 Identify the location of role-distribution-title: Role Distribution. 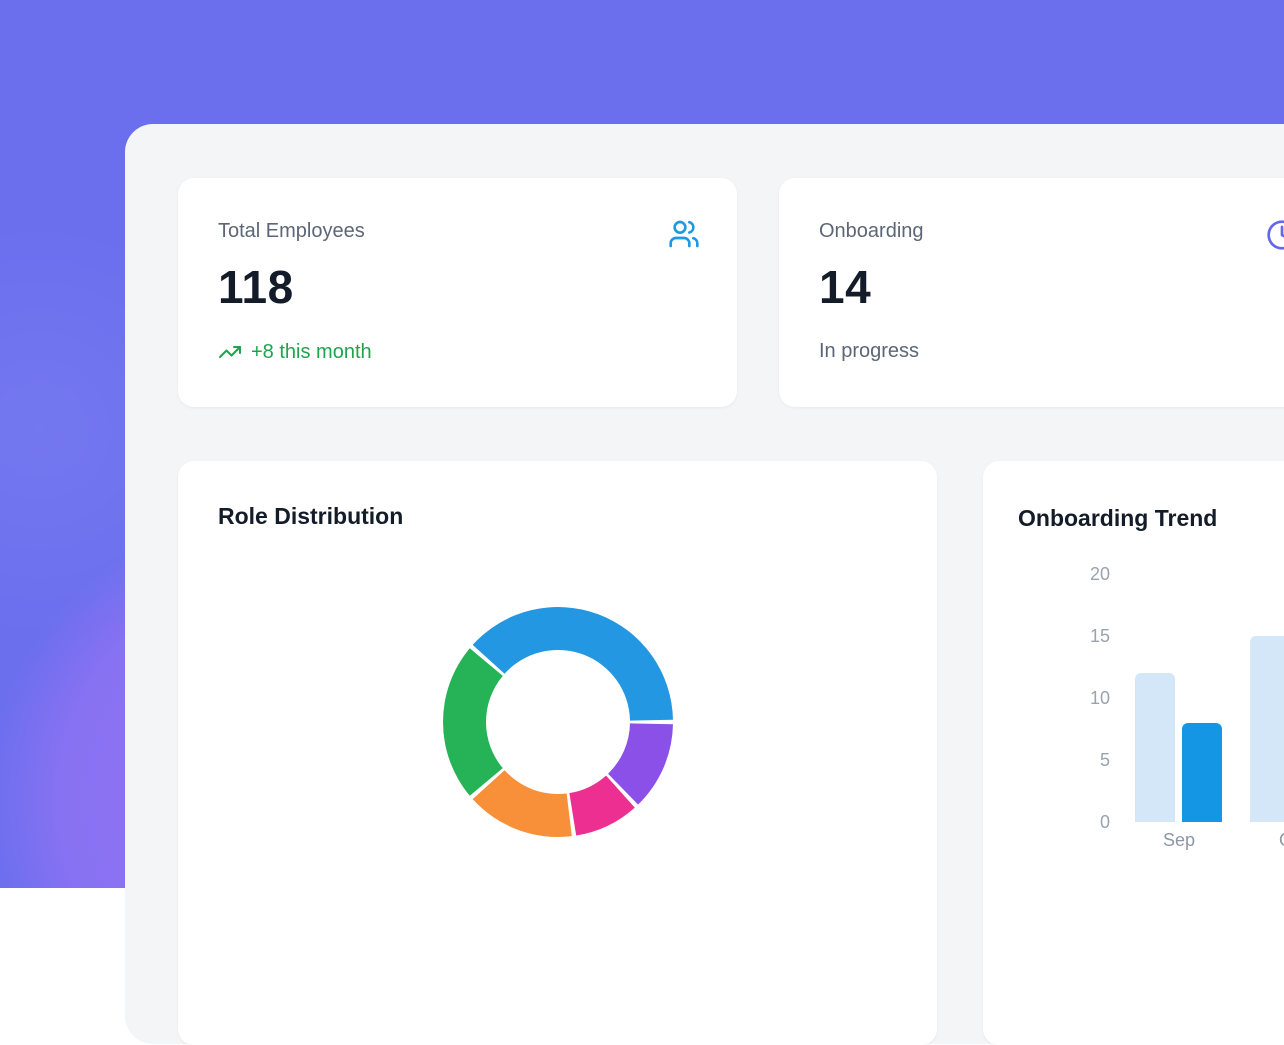
(311, 516).